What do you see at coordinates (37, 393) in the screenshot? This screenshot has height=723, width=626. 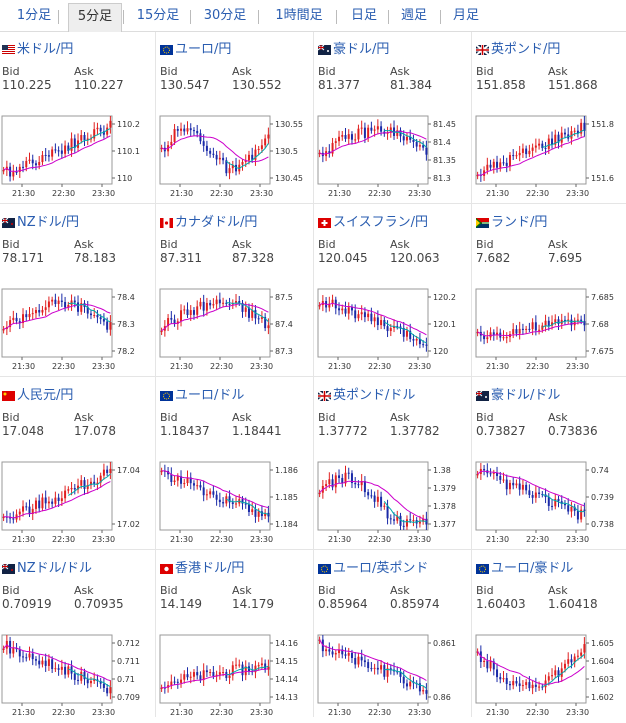 I see `pair-title-link: 人民元/円` at bounding box center [37, 393].